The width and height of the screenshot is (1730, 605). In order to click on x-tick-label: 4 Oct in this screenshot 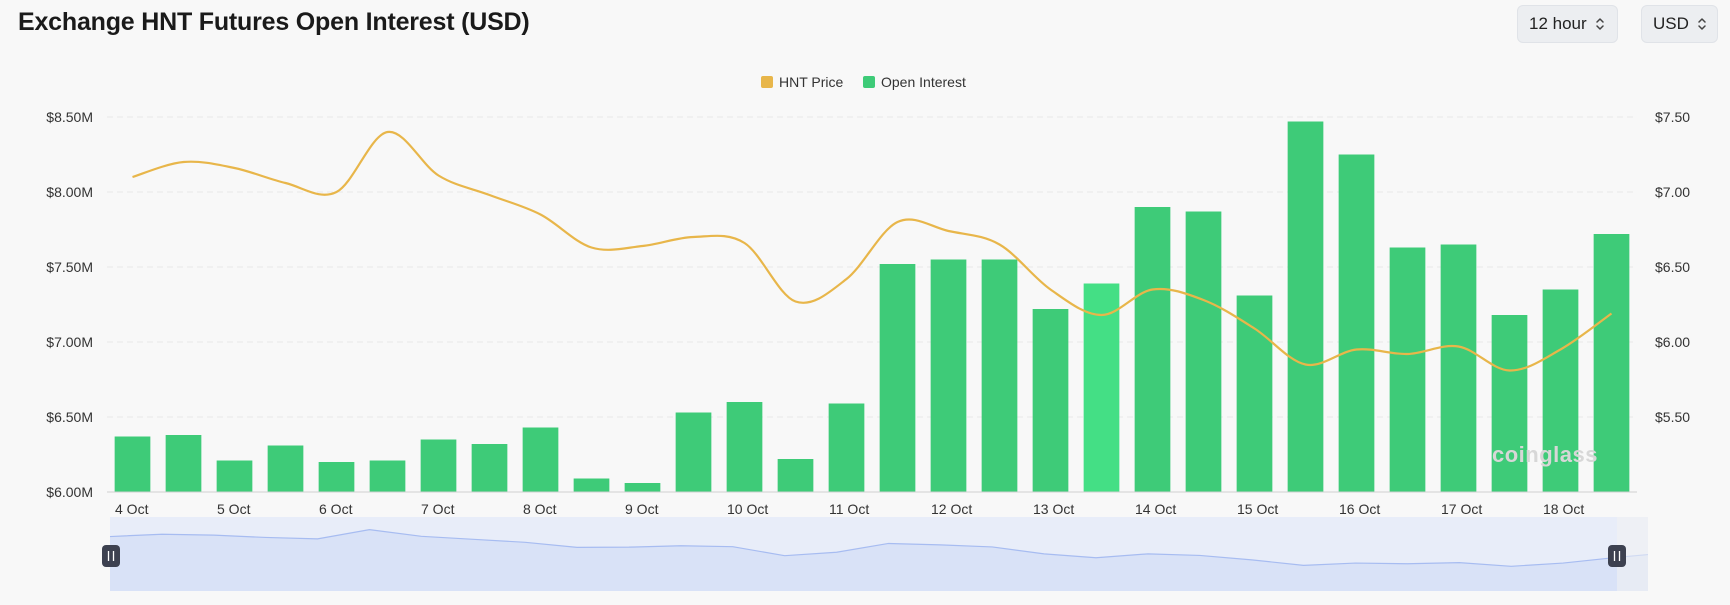, I will do `click(132, 509)`.